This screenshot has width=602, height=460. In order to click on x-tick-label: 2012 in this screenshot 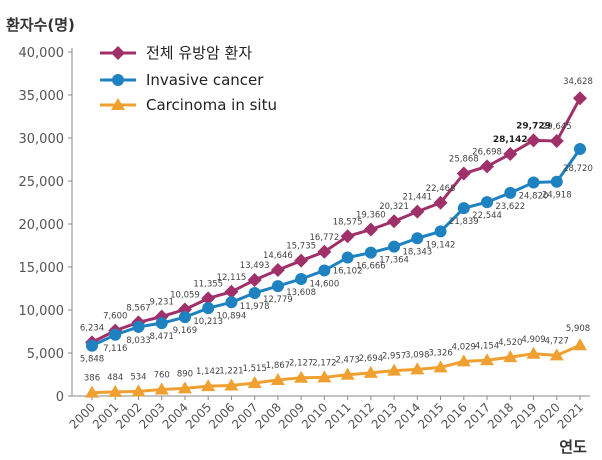, I will do `click(360, 415)`.